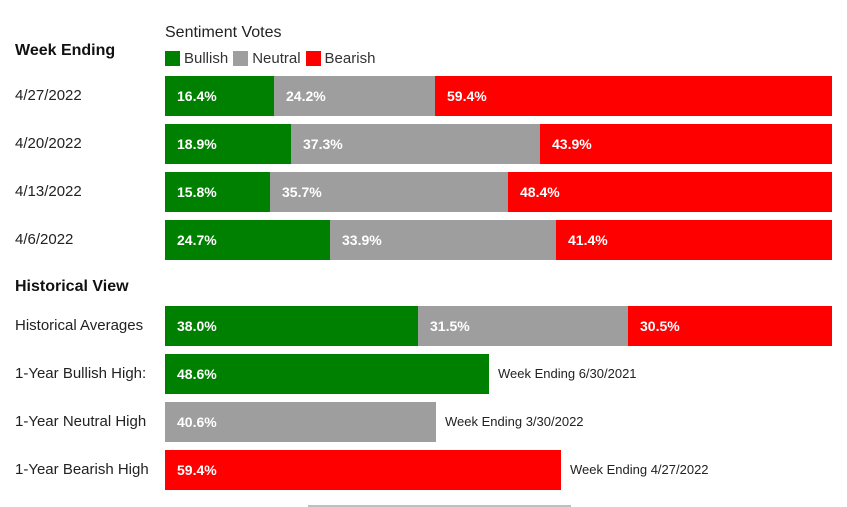 This screenshot has height=507, width=847. What do you see at coordinates (247, 240) in the screenshot?
I see `week-4-bullish-segment` at bounding box center [247, 240].